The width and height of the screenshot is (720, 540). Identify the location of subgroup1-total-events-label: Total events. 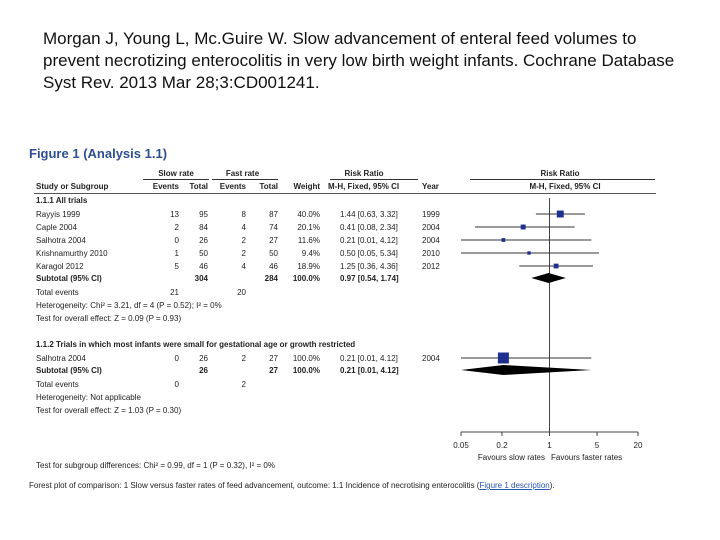
(57, 292).